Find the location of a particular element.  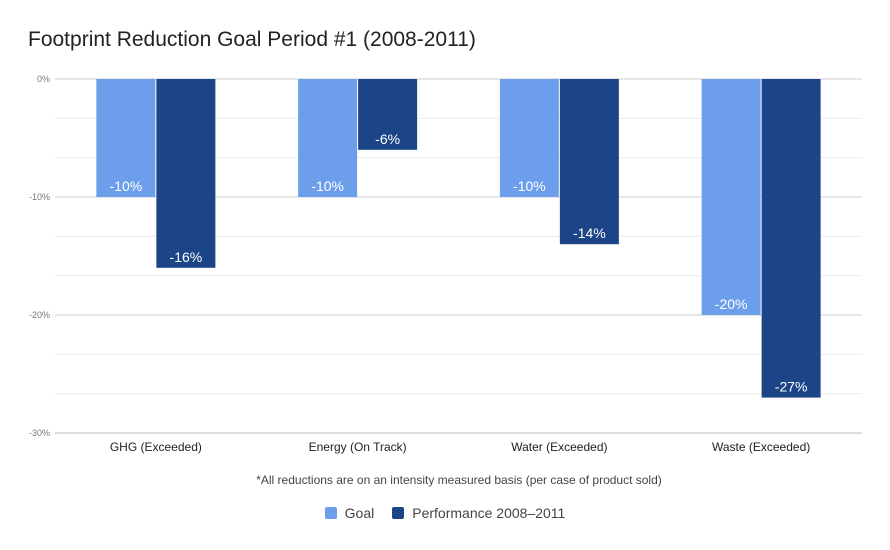

legend-item: Goal is located at coordinates (349, 513).